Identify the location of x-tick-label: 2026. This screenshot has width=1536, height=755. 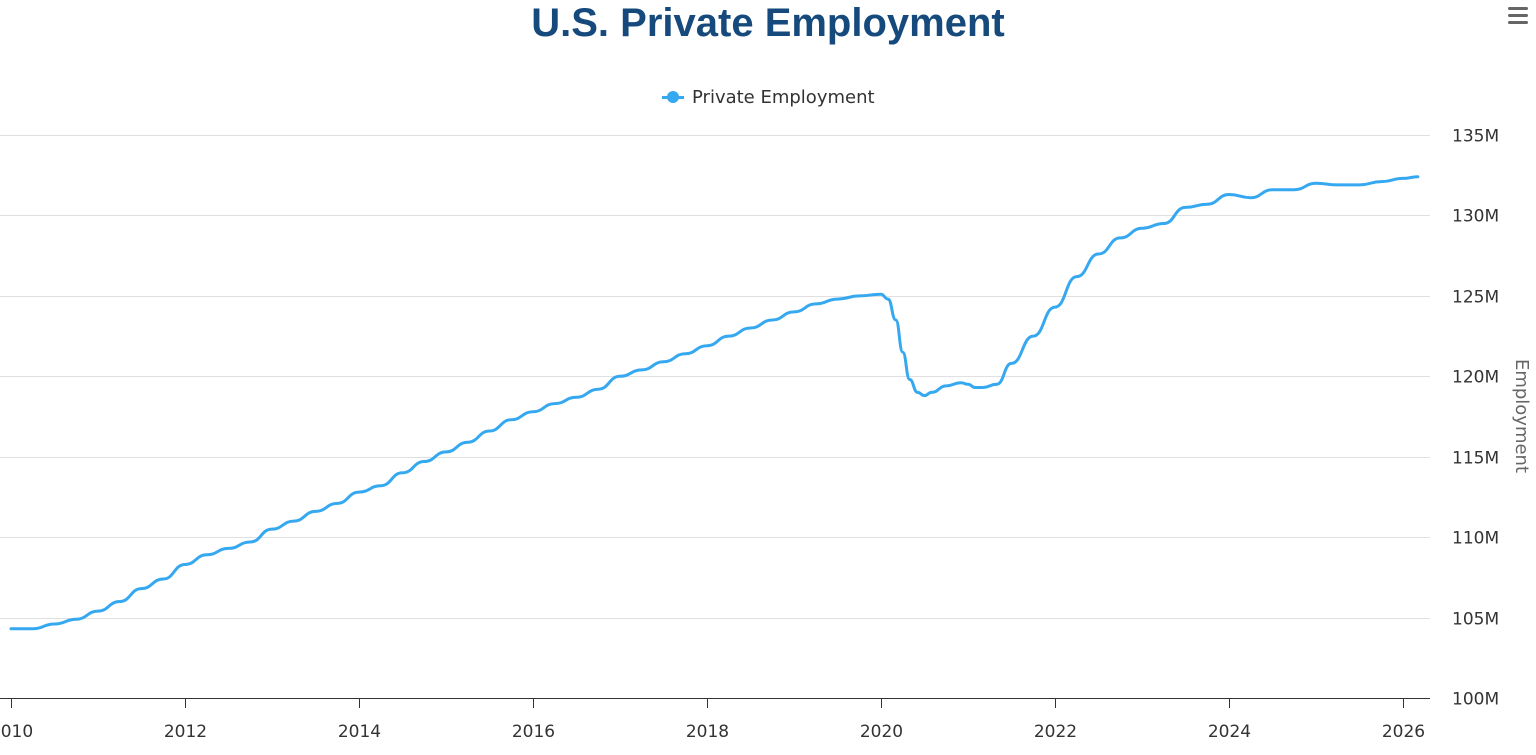
(1403, 732).